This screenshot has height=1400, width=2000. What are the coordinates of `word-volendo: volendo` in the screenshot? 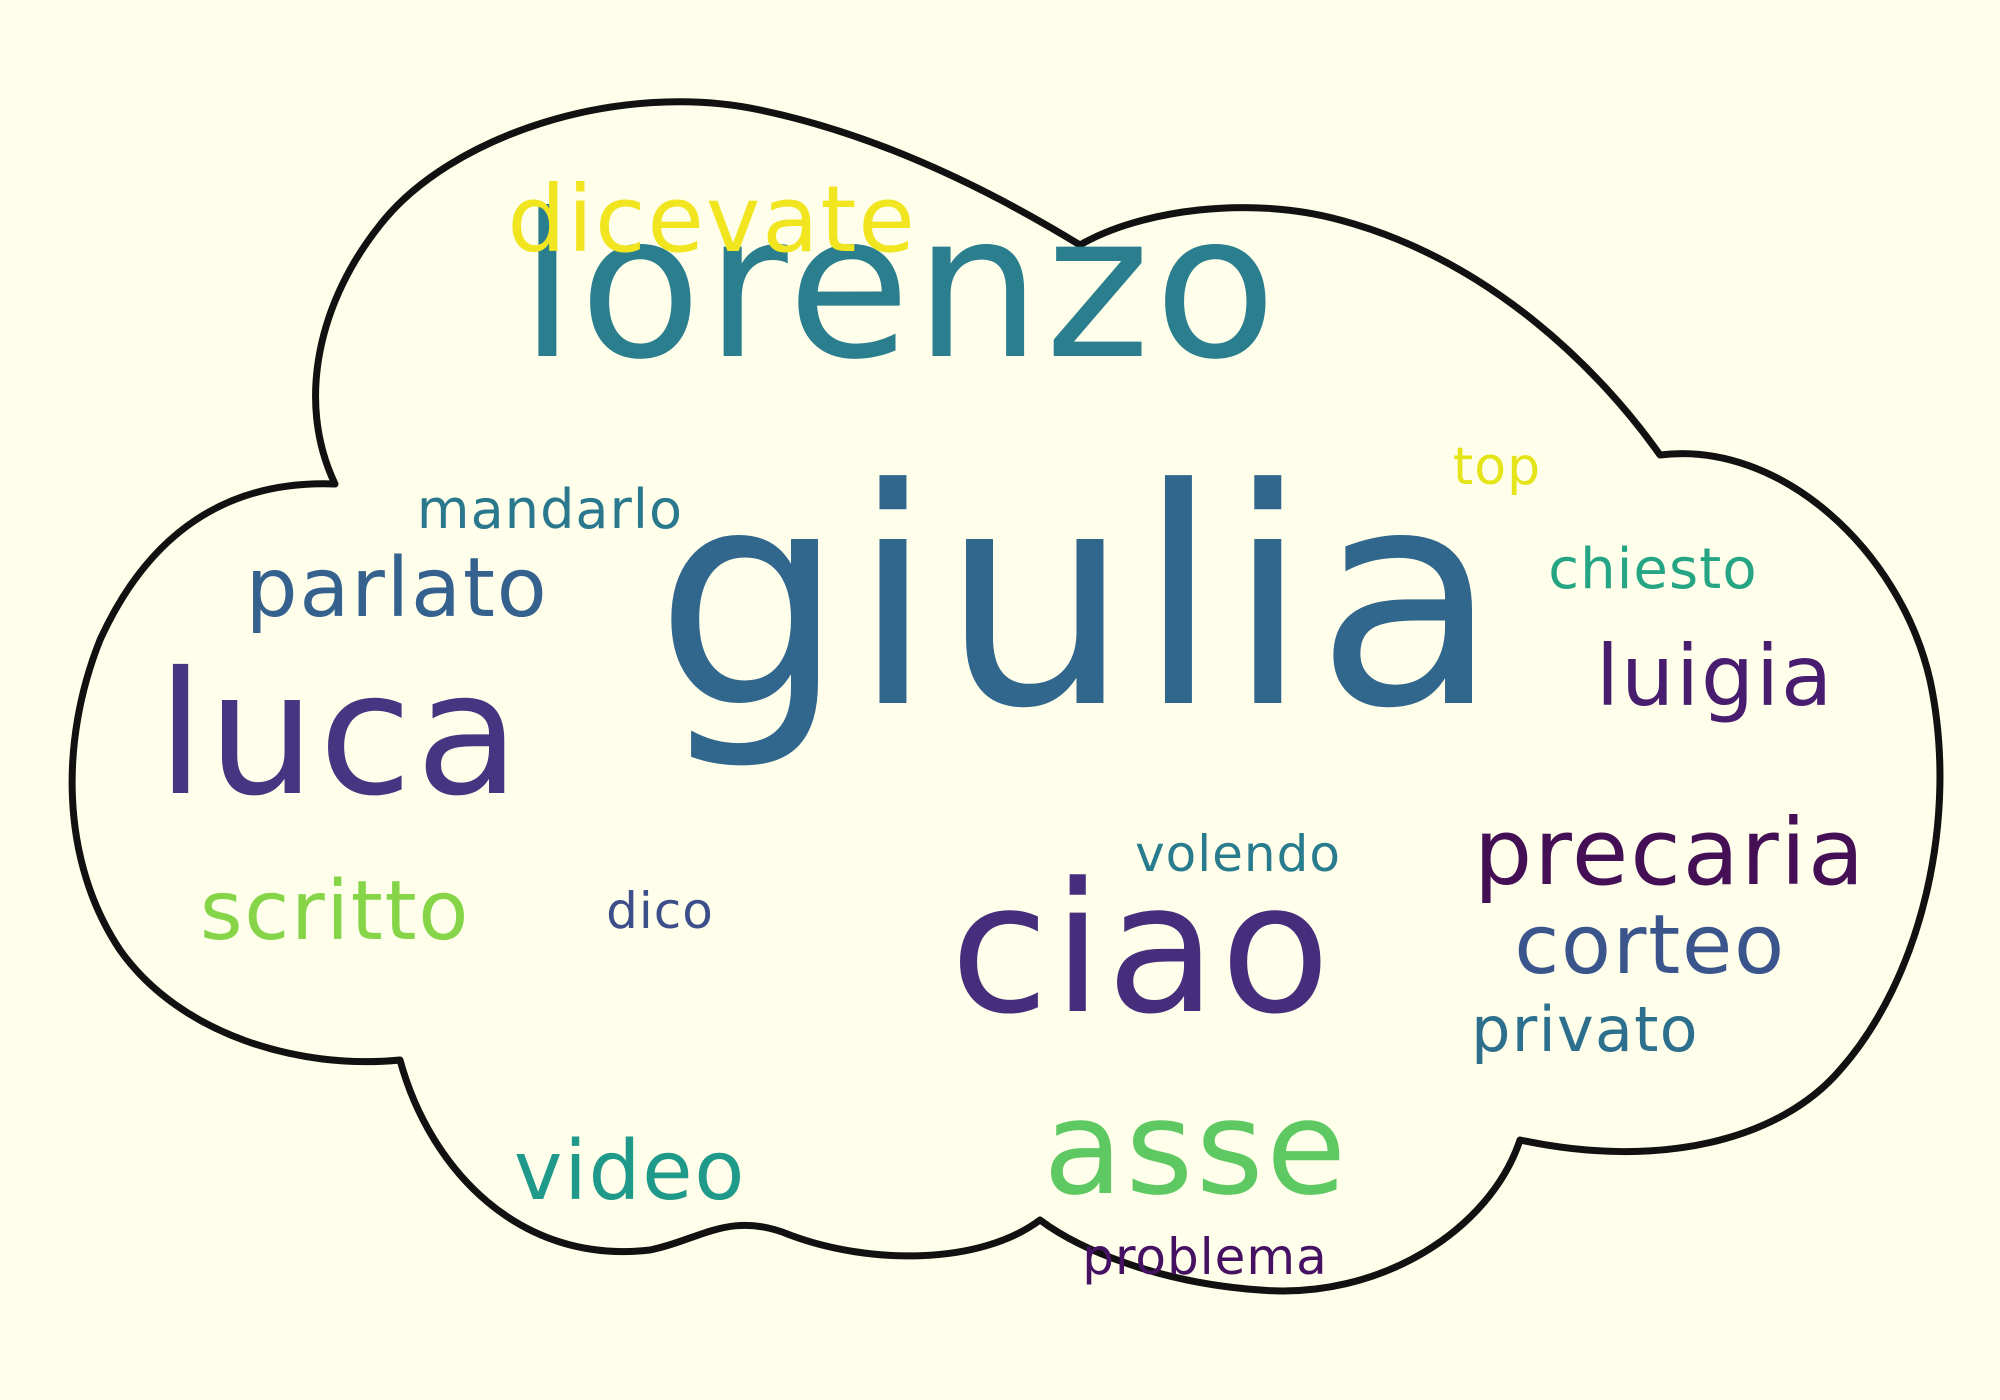 It's located at (1238, 854).